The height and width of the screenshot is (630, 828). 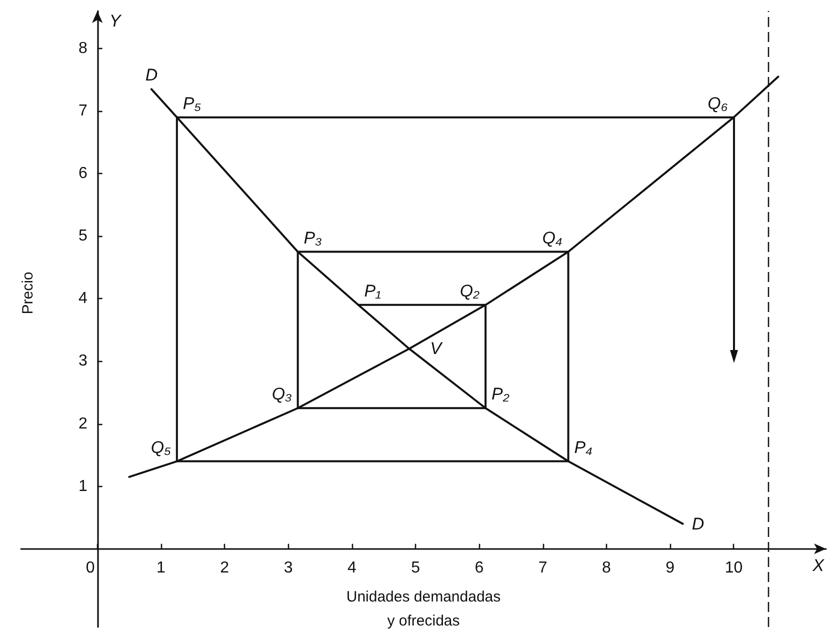 What do you see at coordinates (90, 567) in the screenshot?
I see `x-tick-label: 0` at bounding box center [90, 567].